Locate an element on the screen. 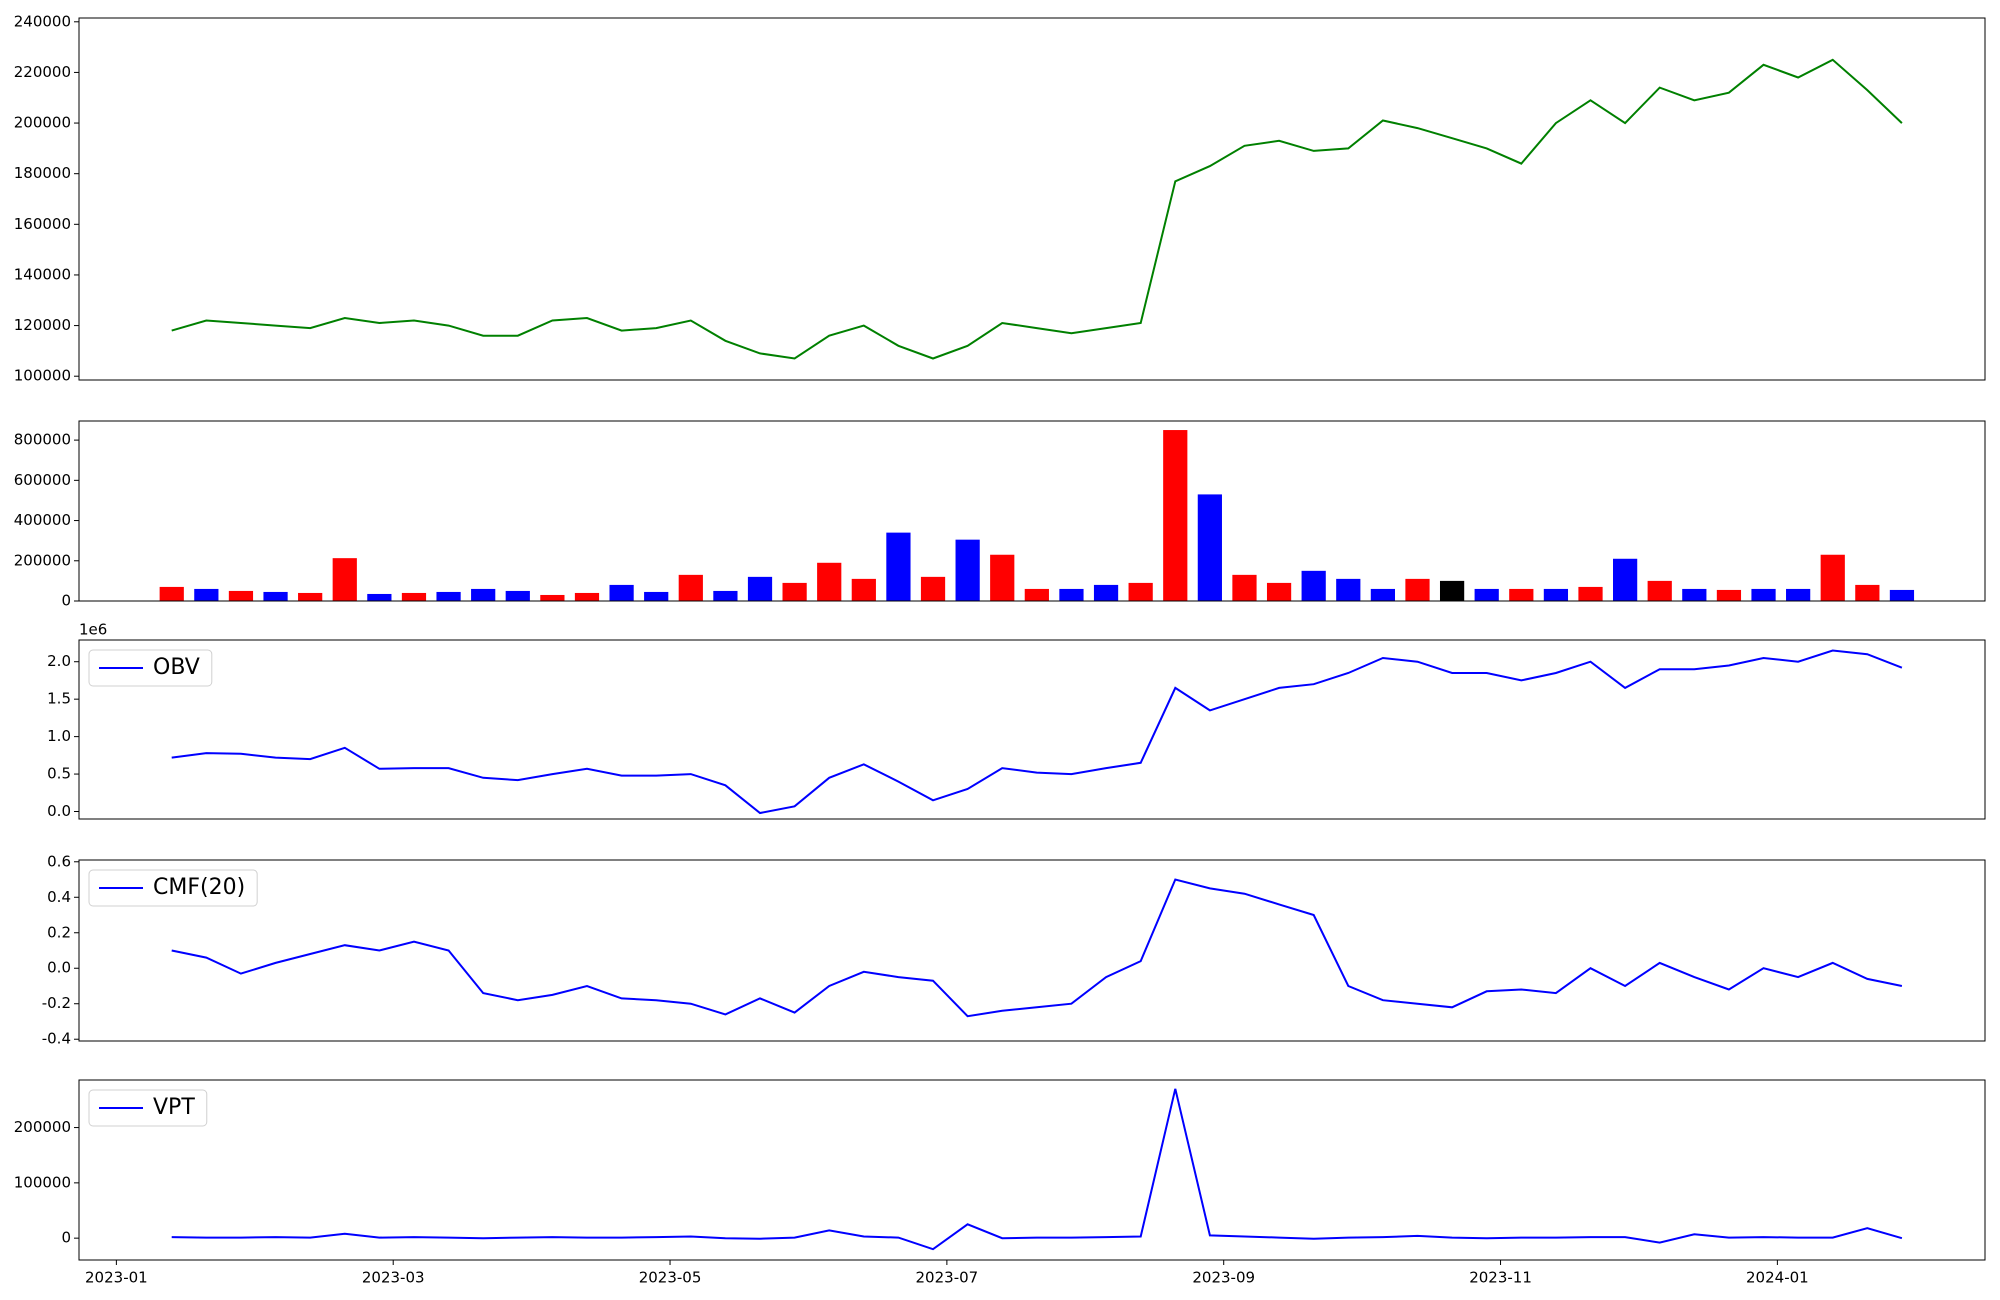  y-tick-label: 800000 is located at coordinates (42, 440).